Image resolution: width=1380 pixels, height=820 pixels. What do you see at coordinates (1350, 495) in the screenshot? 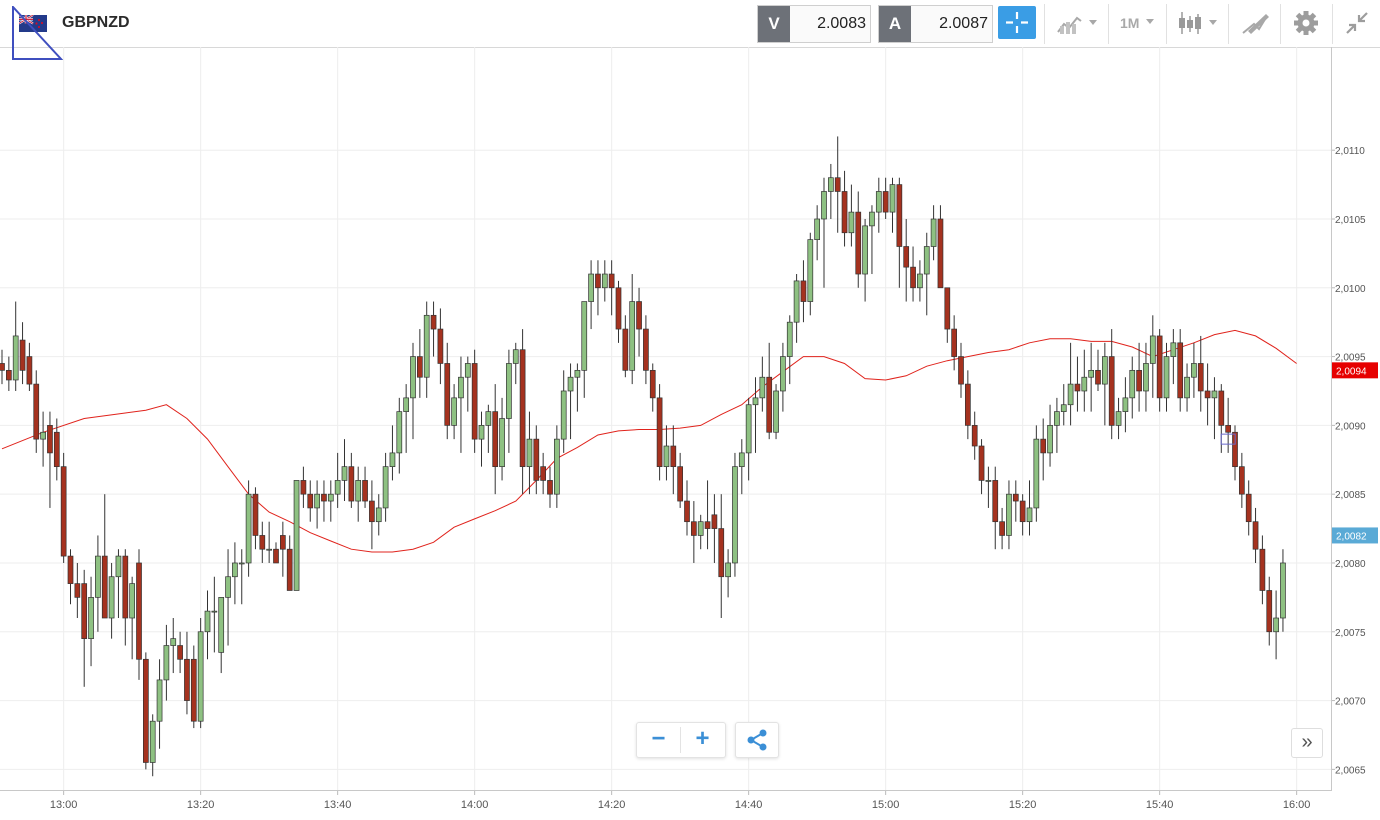
I see `y-tick-label: 2,0085` at bounding box center [1350, 495].